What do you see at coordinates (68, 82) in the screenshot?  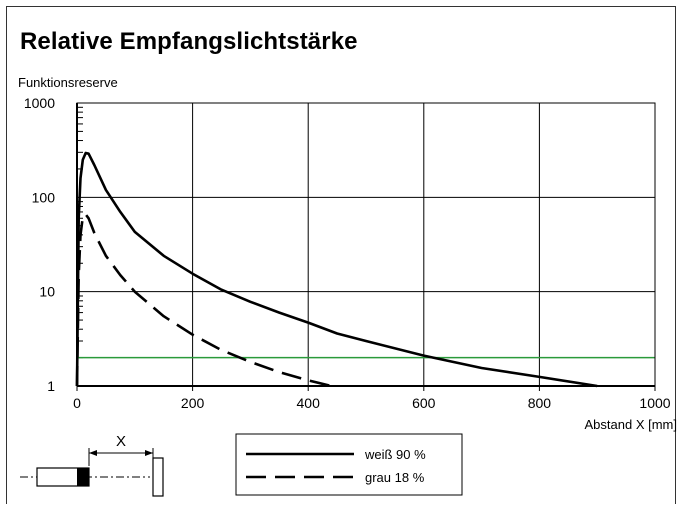 I see `y-axis-label: Funktionsreserve` at bounding box center [68, 82].